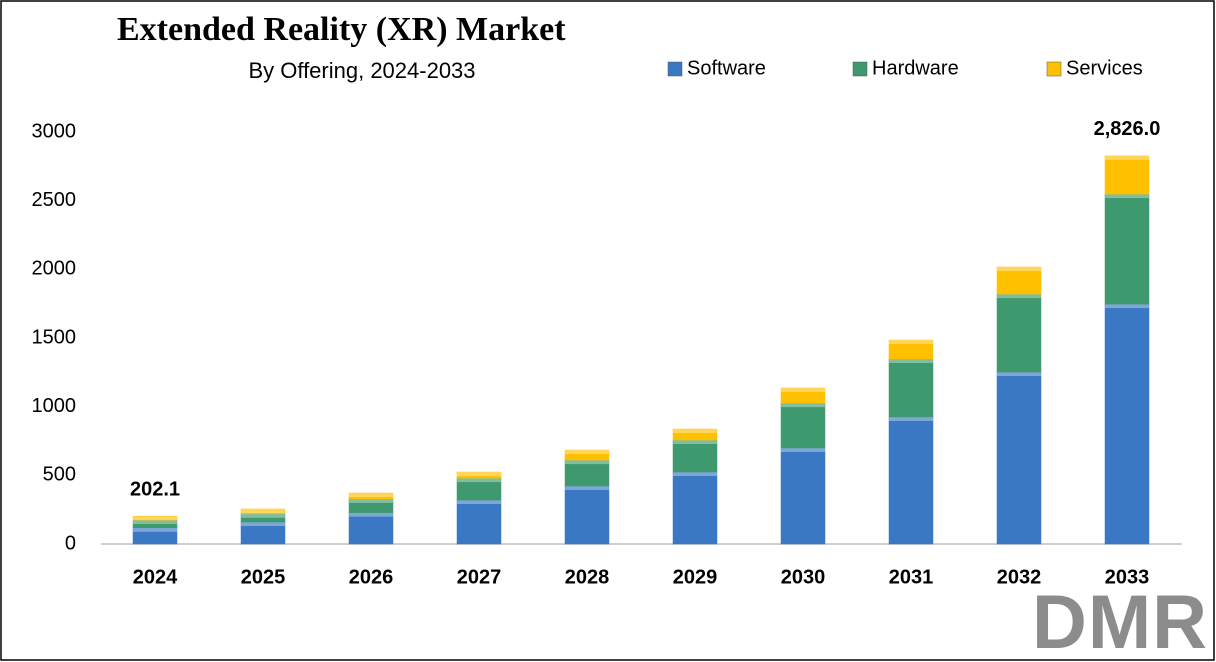 Image resolution: width=1216 pixels, height=662 pixels. Describe the element at coordinates (371, 577) in the screenshot. I see `x-tick-label: 2026` at that location.